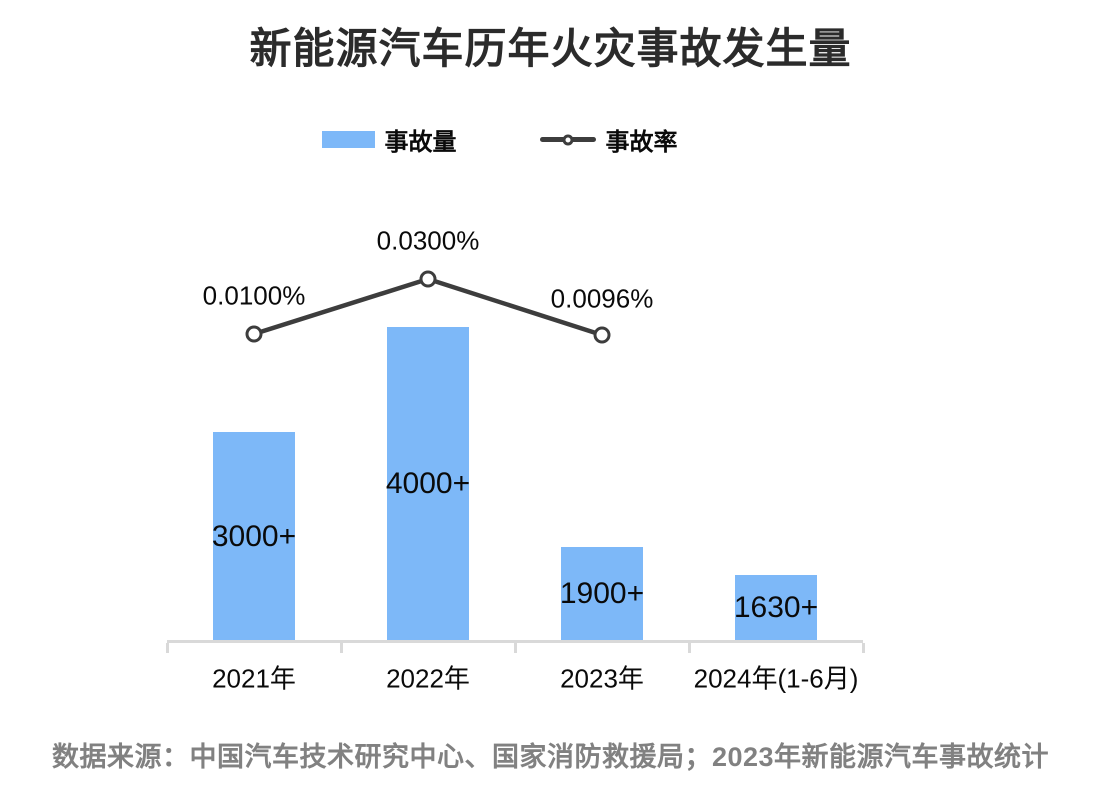 This screenshot has width=1101, height=791. Describe the element at coordinates (348, 139) in the screenshot. I see `bar-swatch-icon` at that location.